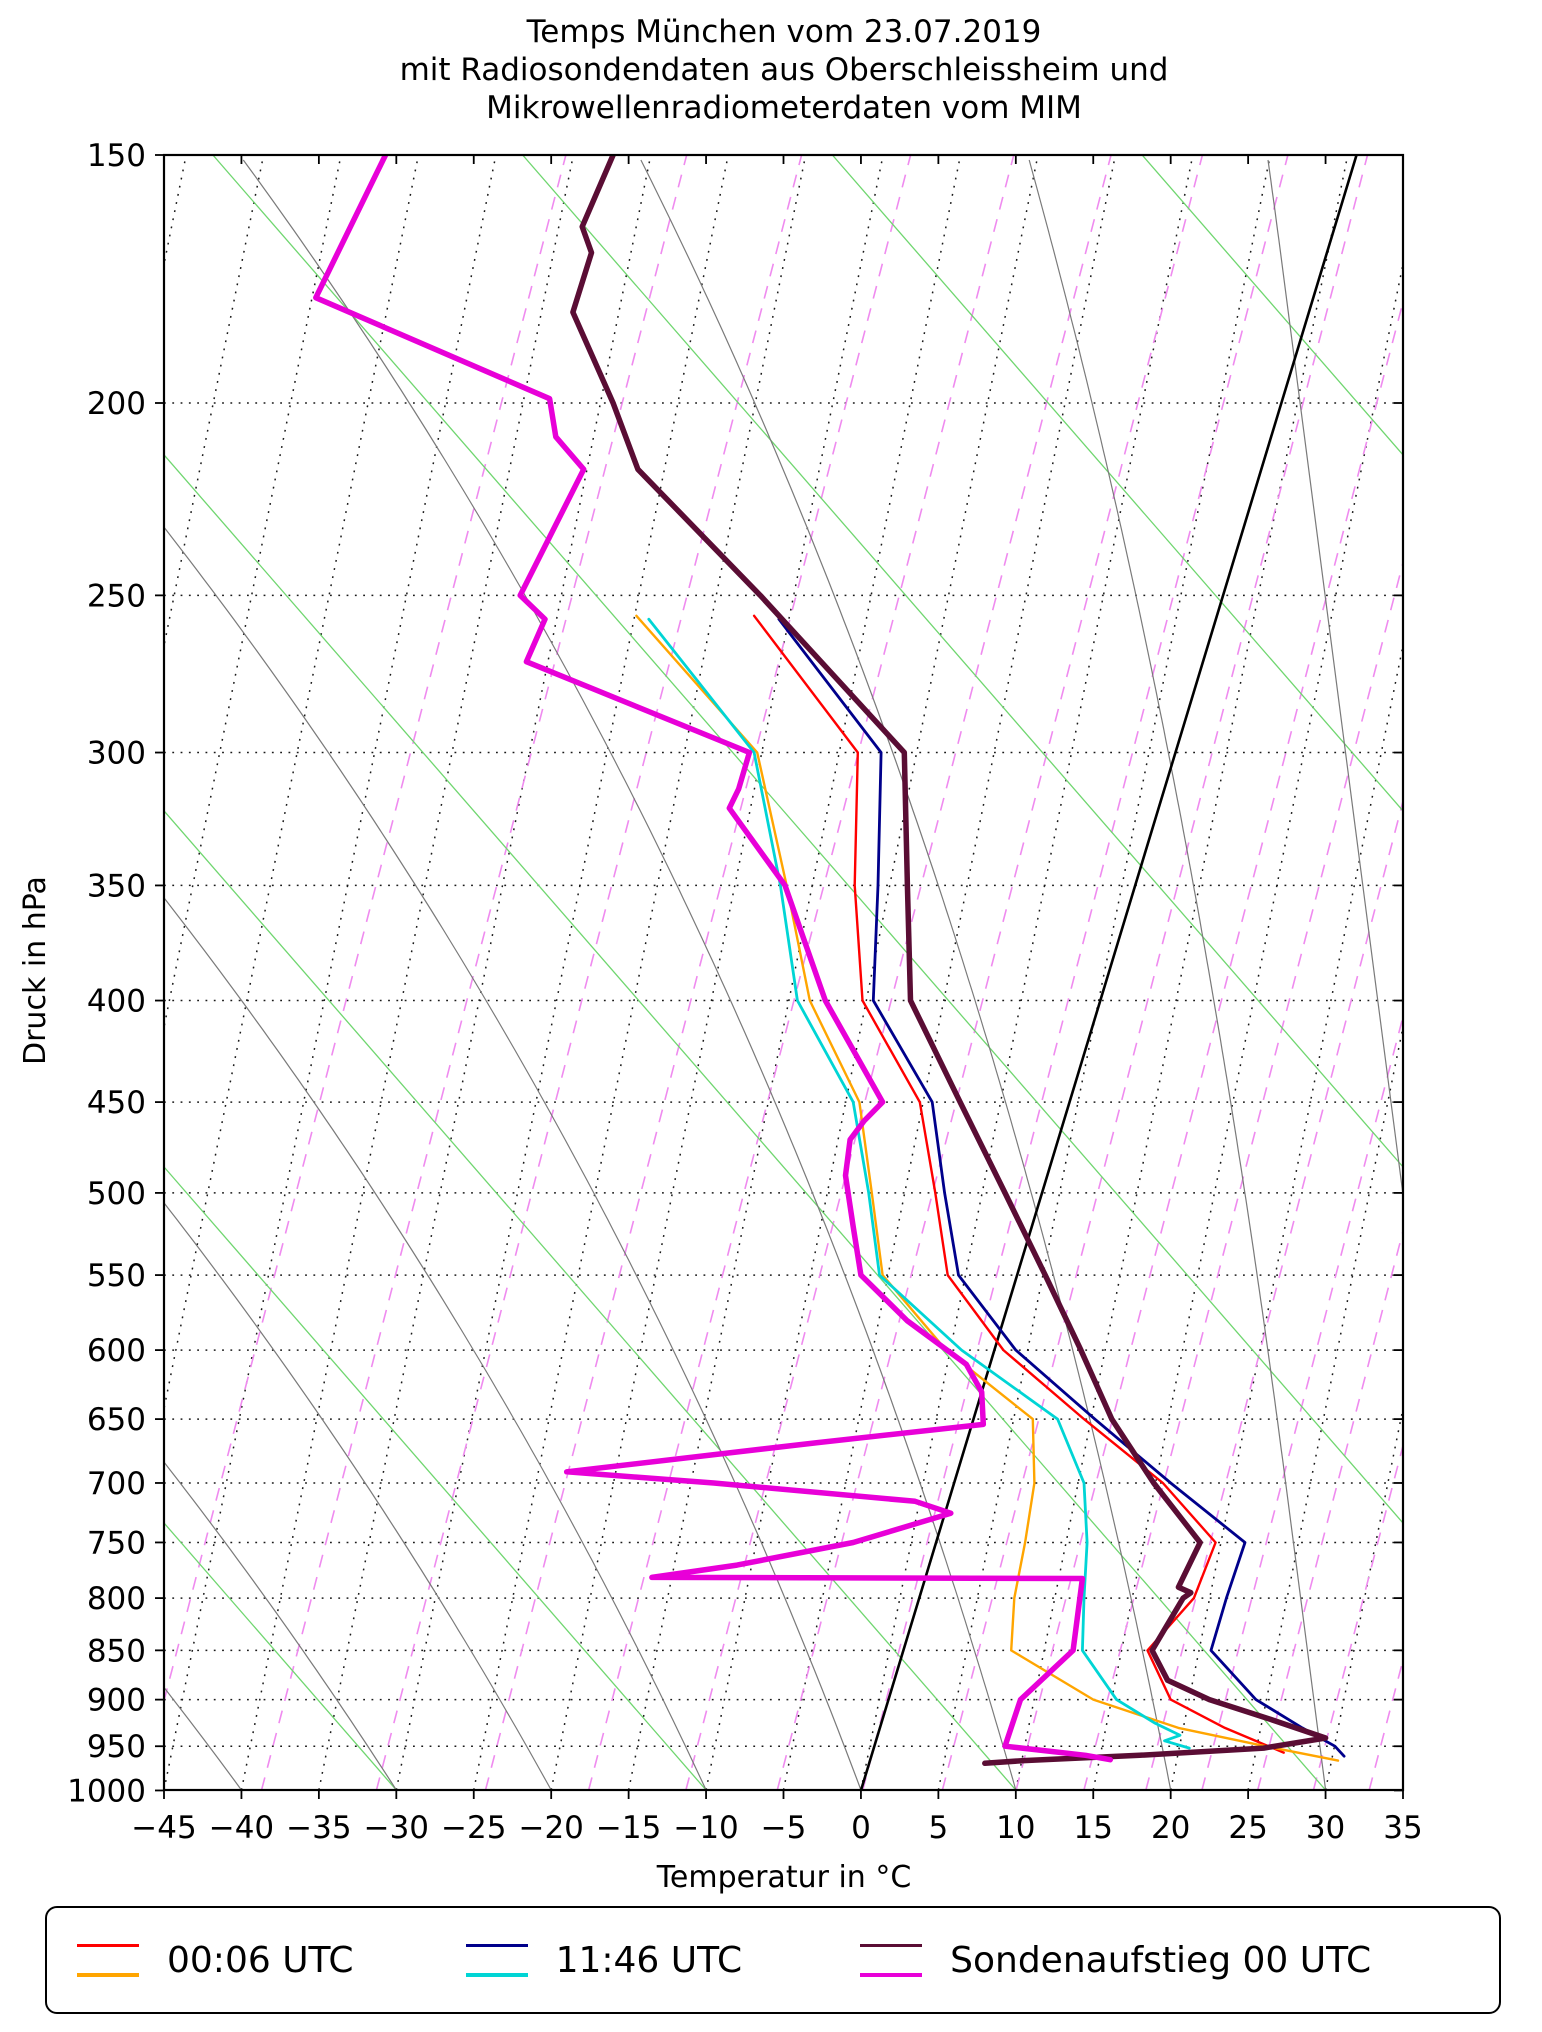 The image size is (1542, 2032). What do you see at coordinates (1161, 1960) in the screenshot?
I see `legend-label-sonde: Sondenaufstieg 00 UTC` at bounding box center [1161, 1960].